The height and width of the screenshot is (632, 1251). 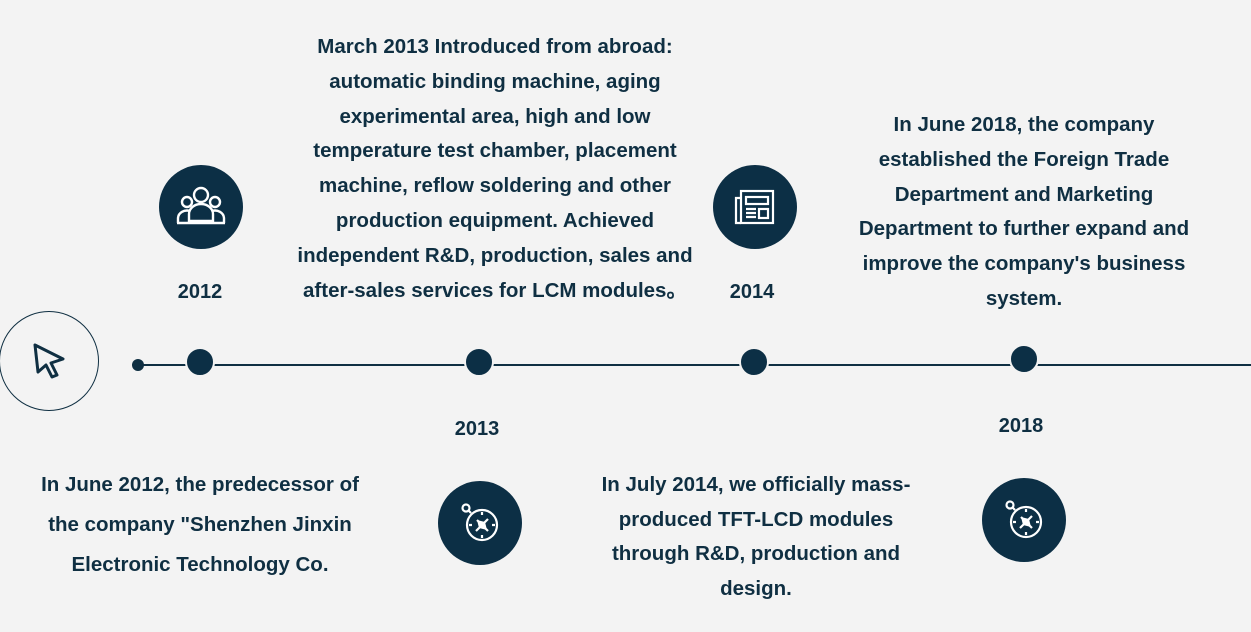 I want to click on timeline-axis, so click(x=694, y=365).